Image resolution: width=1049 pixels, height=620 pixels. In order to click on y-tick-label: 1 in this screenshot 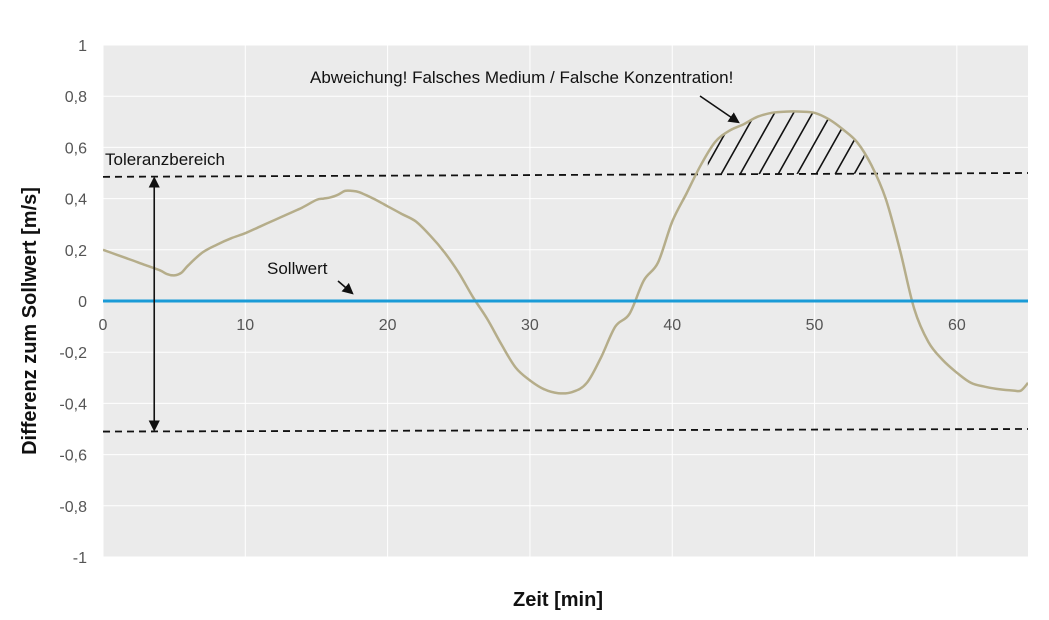, I will do `click(82, 46)`.